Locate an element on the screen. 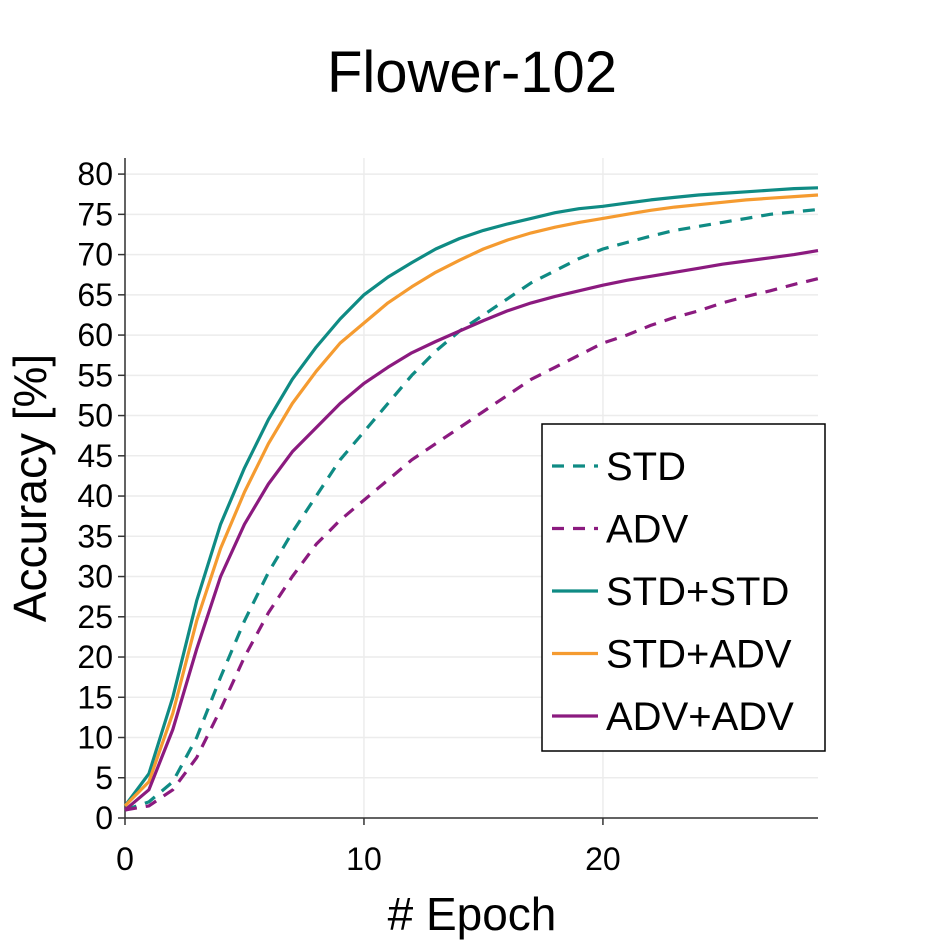 The width and height of the screenshot is (952, 952). y-tick-label: 0 is located at coordinates (104, 818).